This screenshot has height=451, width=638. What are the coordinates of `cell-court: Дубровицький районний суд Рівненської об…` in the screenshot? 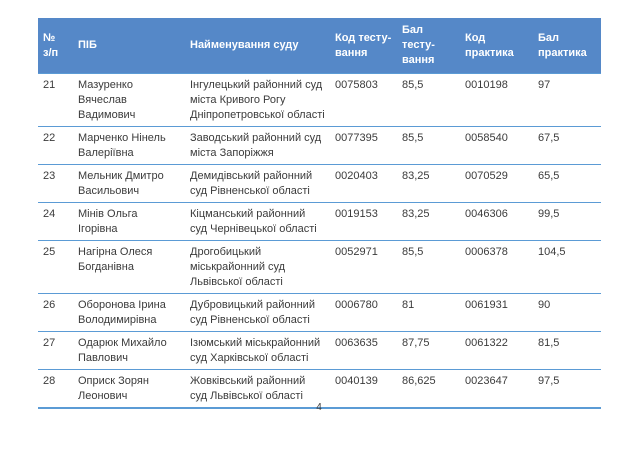 It's located at (257, 312).